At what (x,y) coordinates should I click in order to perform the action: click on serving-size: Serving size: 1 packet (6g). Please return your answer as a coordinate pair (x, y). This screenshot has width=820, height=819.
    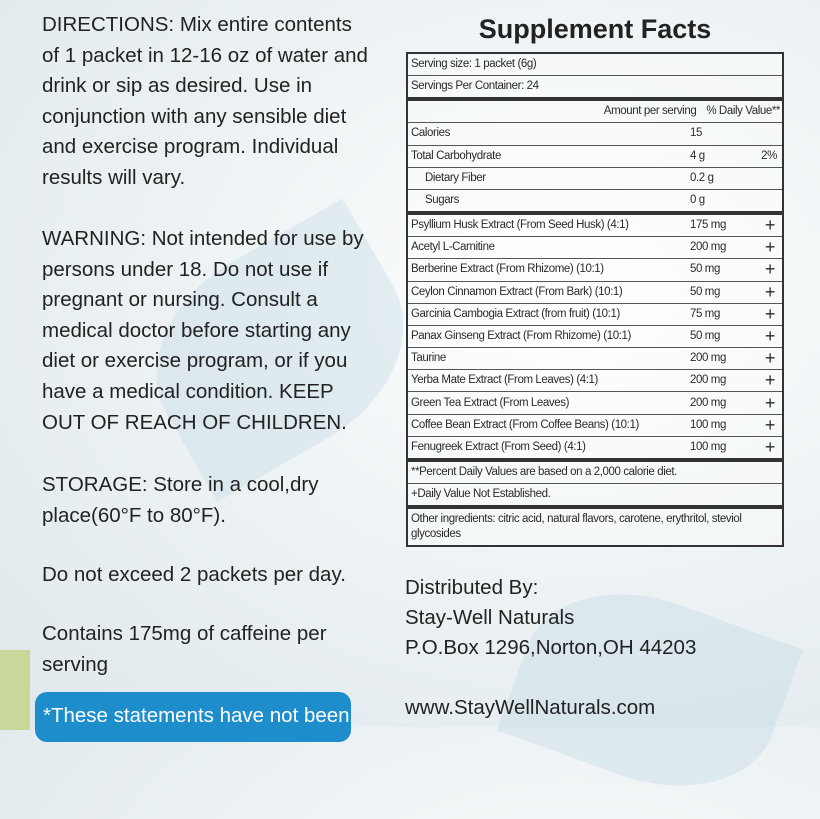
    Looking at the image, I should click on (474, 64).